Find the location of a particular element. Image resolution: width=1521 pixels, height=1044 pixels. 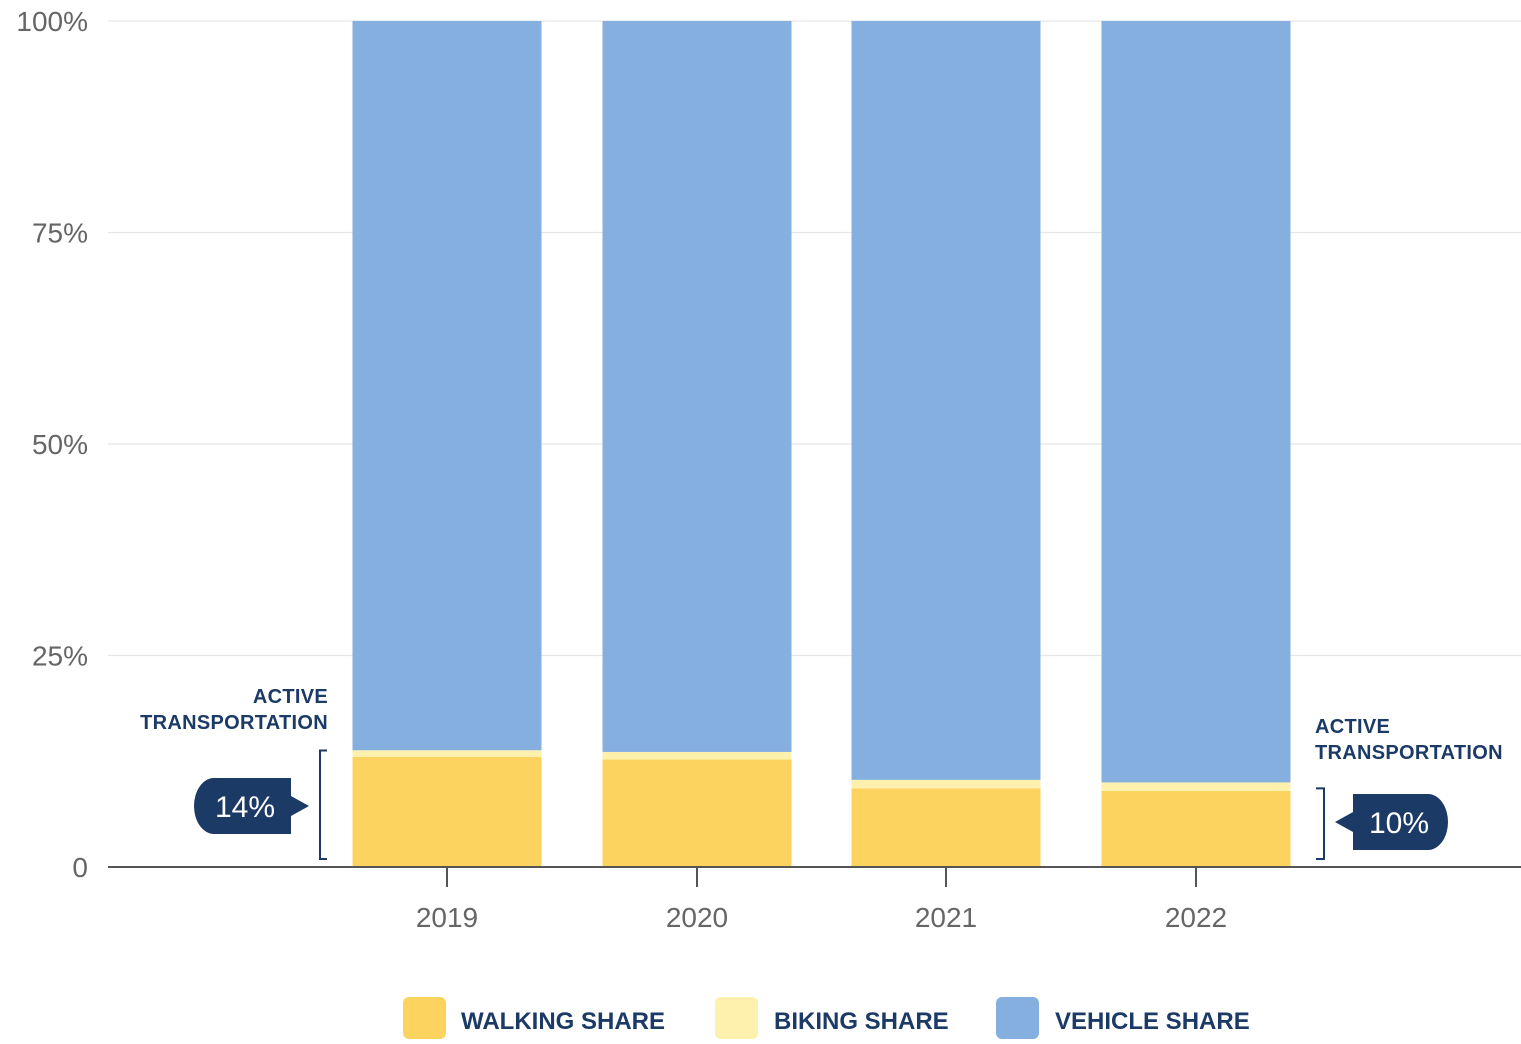

callout-value: 14% is located at coordinates (245, 807).